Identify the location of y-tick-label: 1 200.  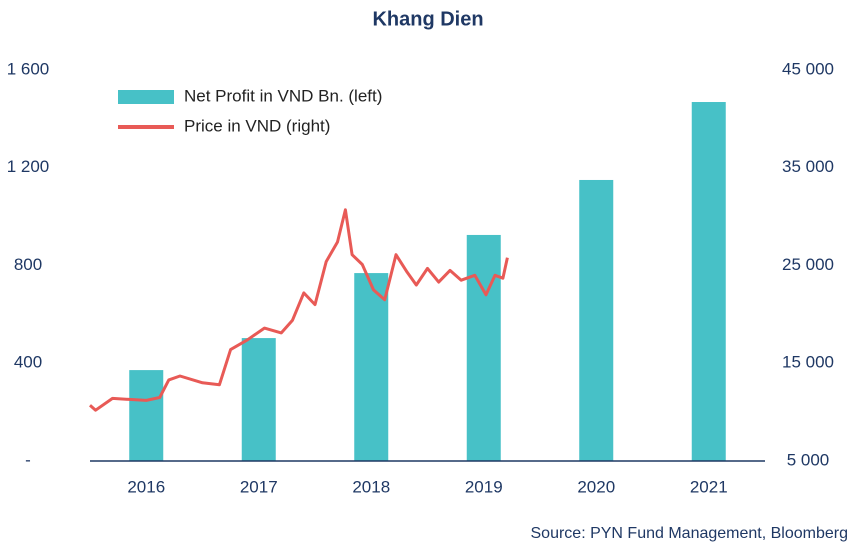
(28, 166).